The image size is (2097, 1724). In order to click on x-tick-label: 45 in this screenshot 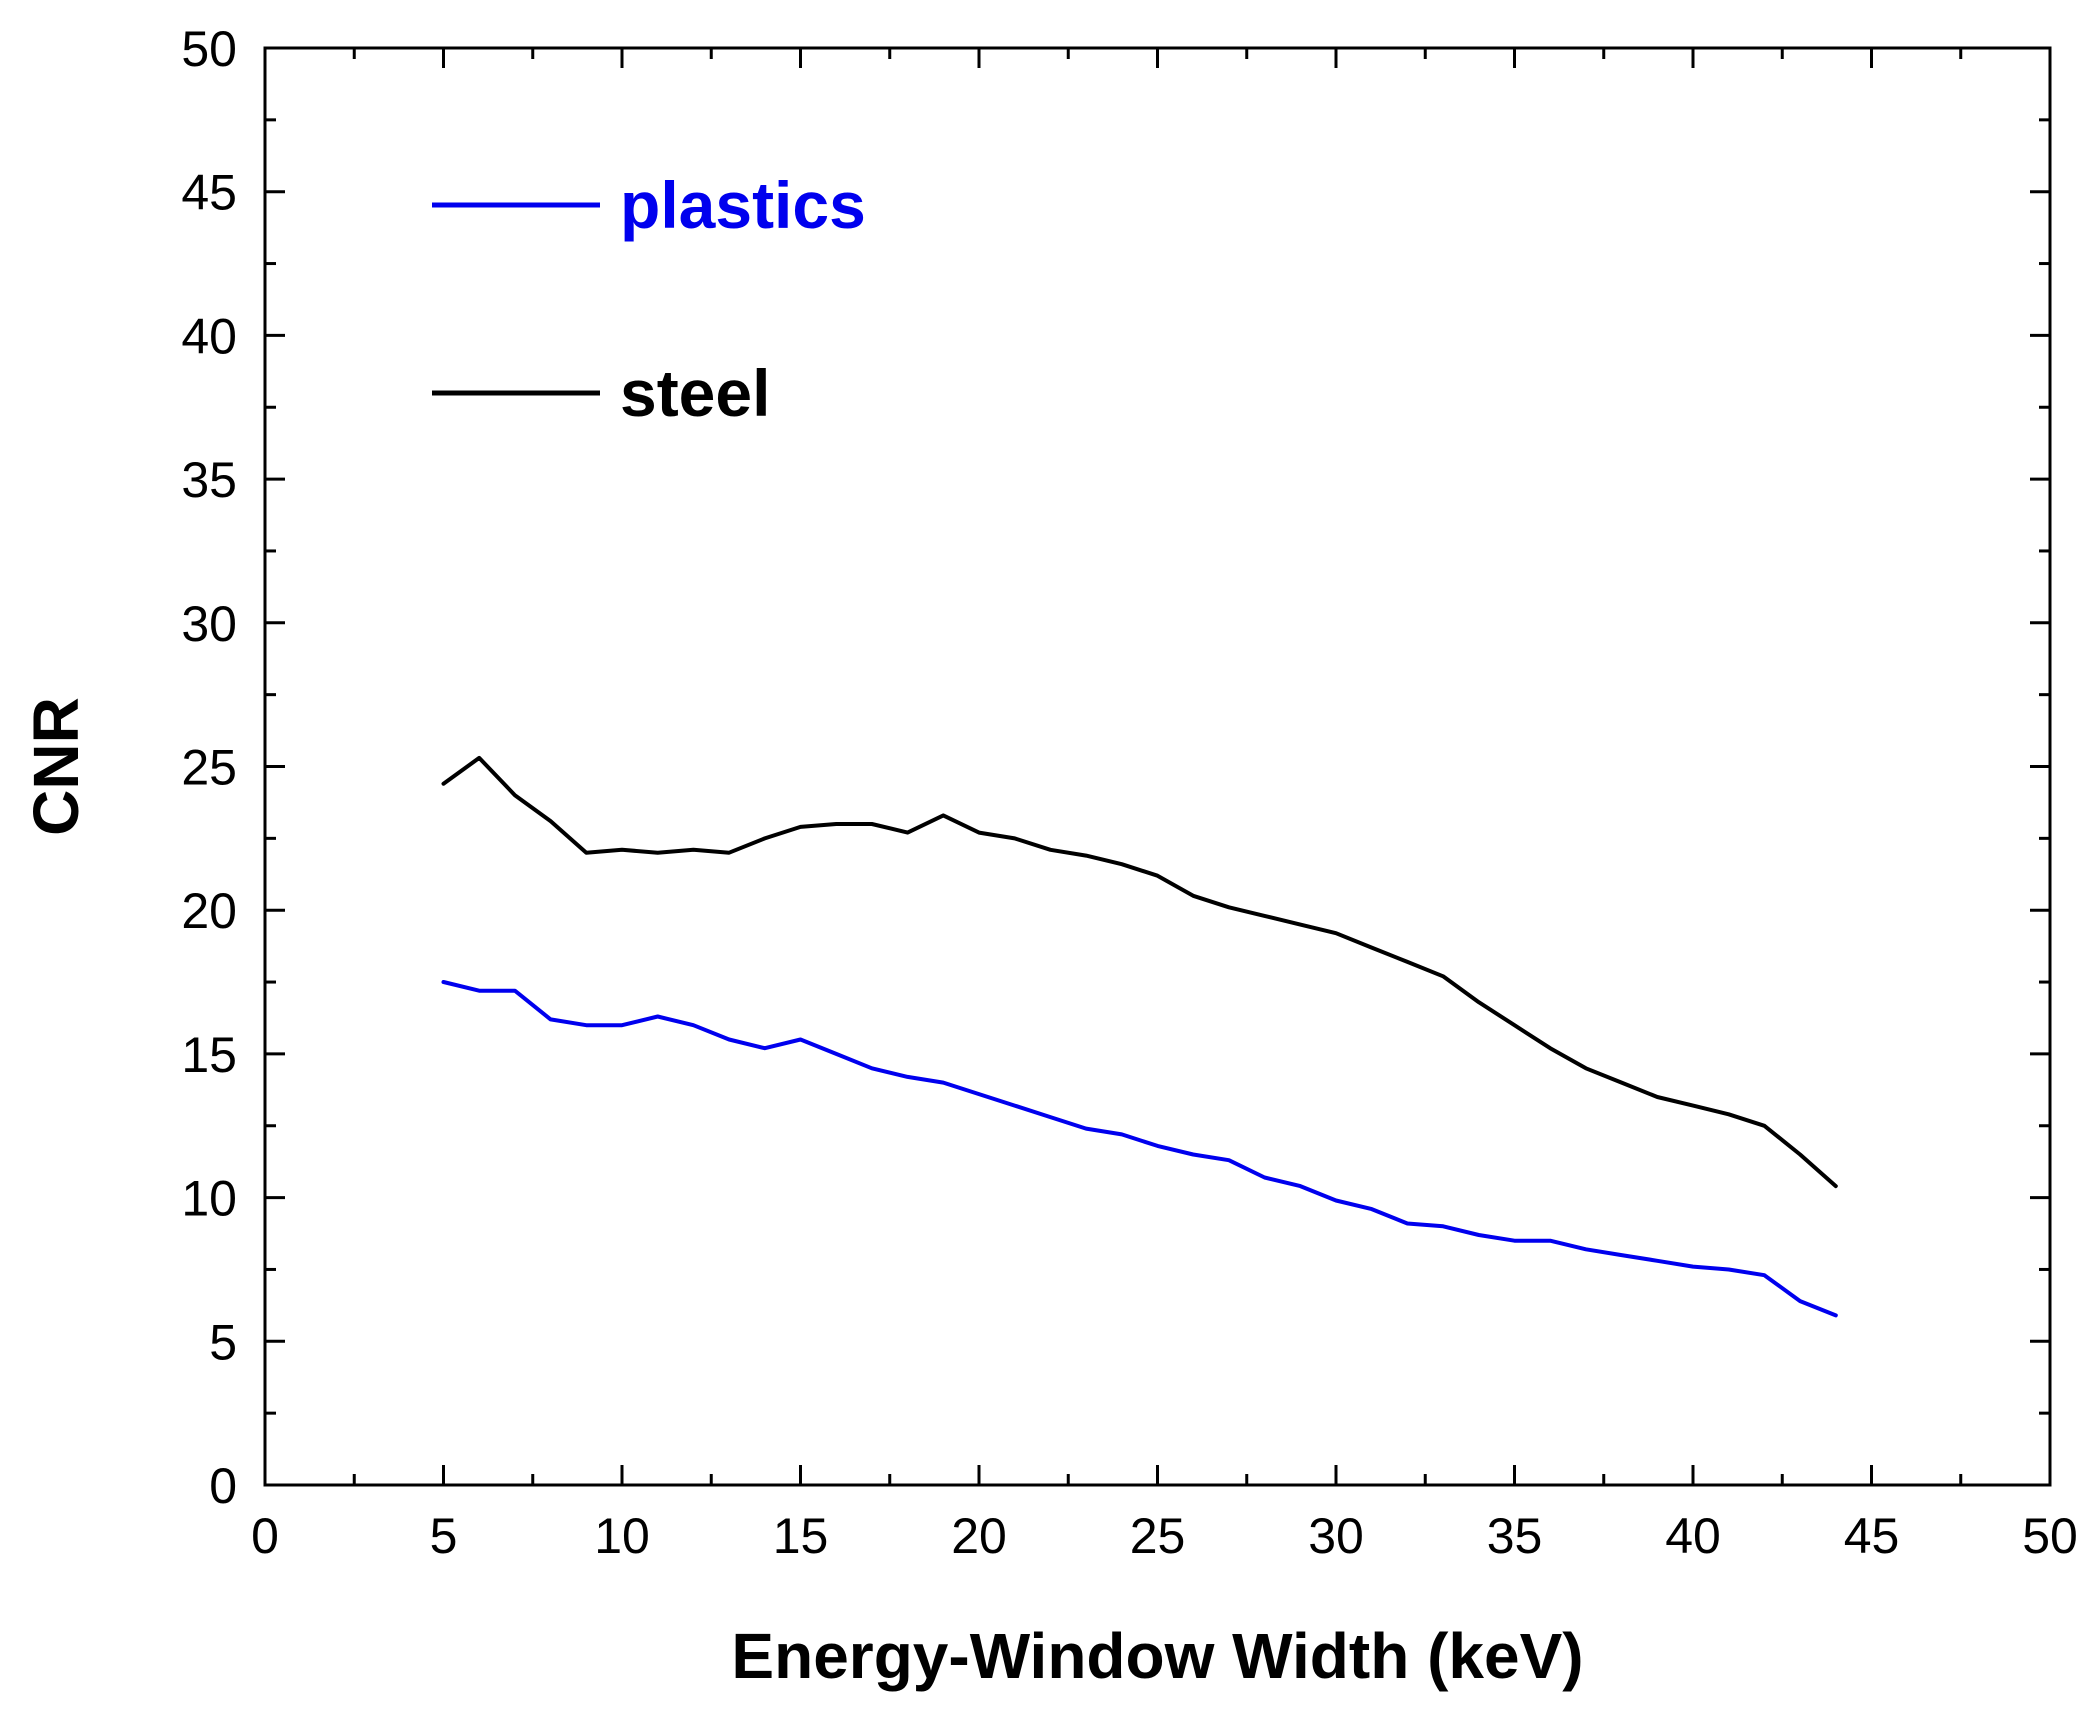, I will do `click(1872, 1536)`.